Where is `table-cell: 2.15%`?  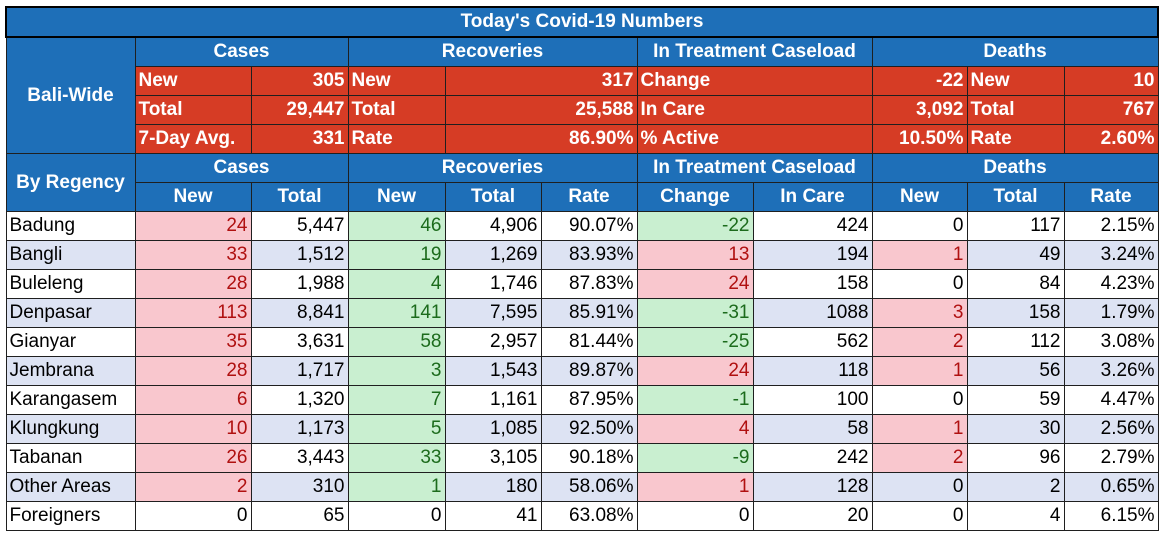 table-cell: 2.15% is located at coordinates (1111, 226).